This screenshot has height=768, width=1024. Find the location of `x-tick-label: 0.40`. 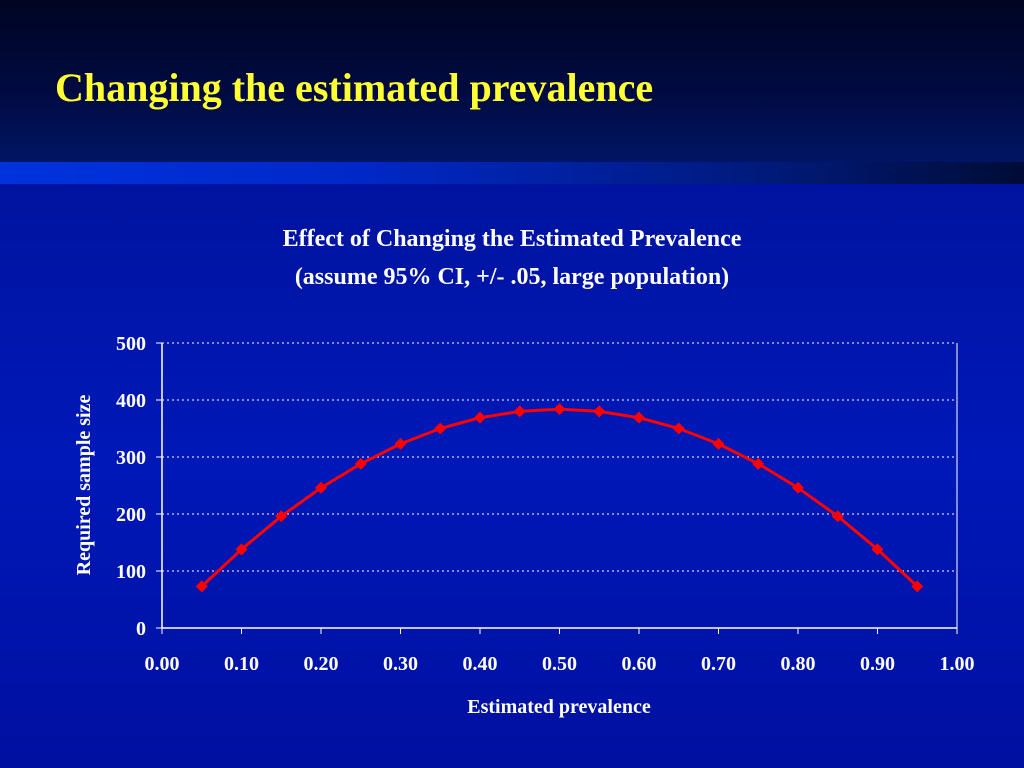

x-tick-label: 0.40 is located at coordinates (480, 664).